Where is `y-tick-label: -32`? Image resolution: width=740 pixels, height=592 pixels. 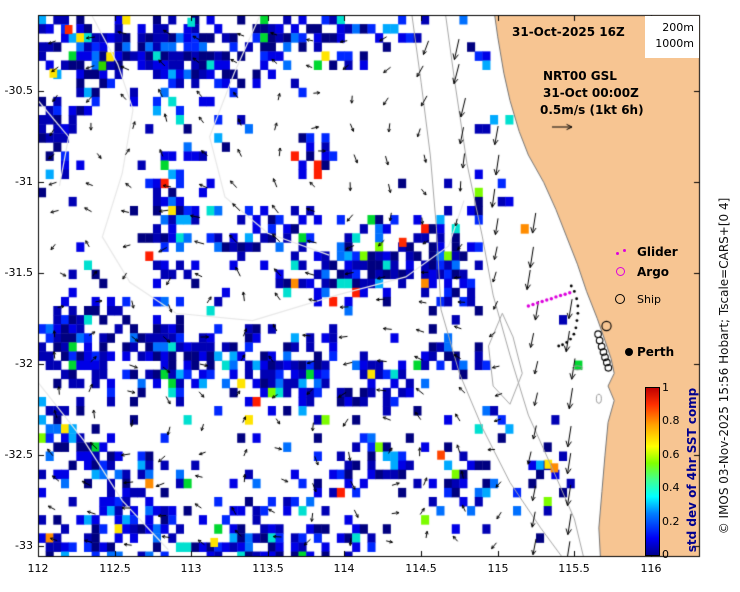 y-tick-label: -32 is located at coordinates (24, 363).